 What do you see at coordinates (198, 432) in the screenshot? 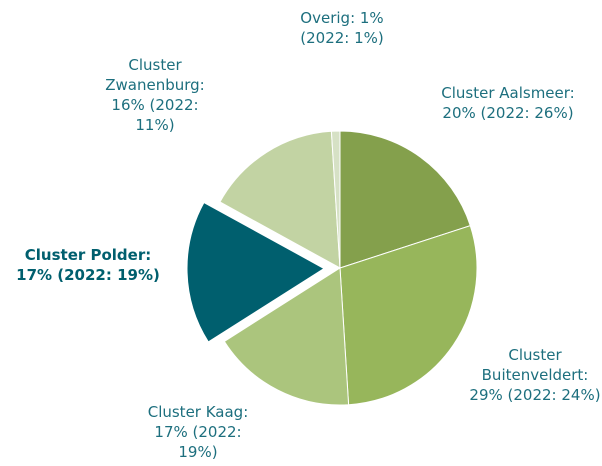
I see `slice-label: Cluster Kaag: 17% (2022: 19%)` at bounding box center [198, 432].